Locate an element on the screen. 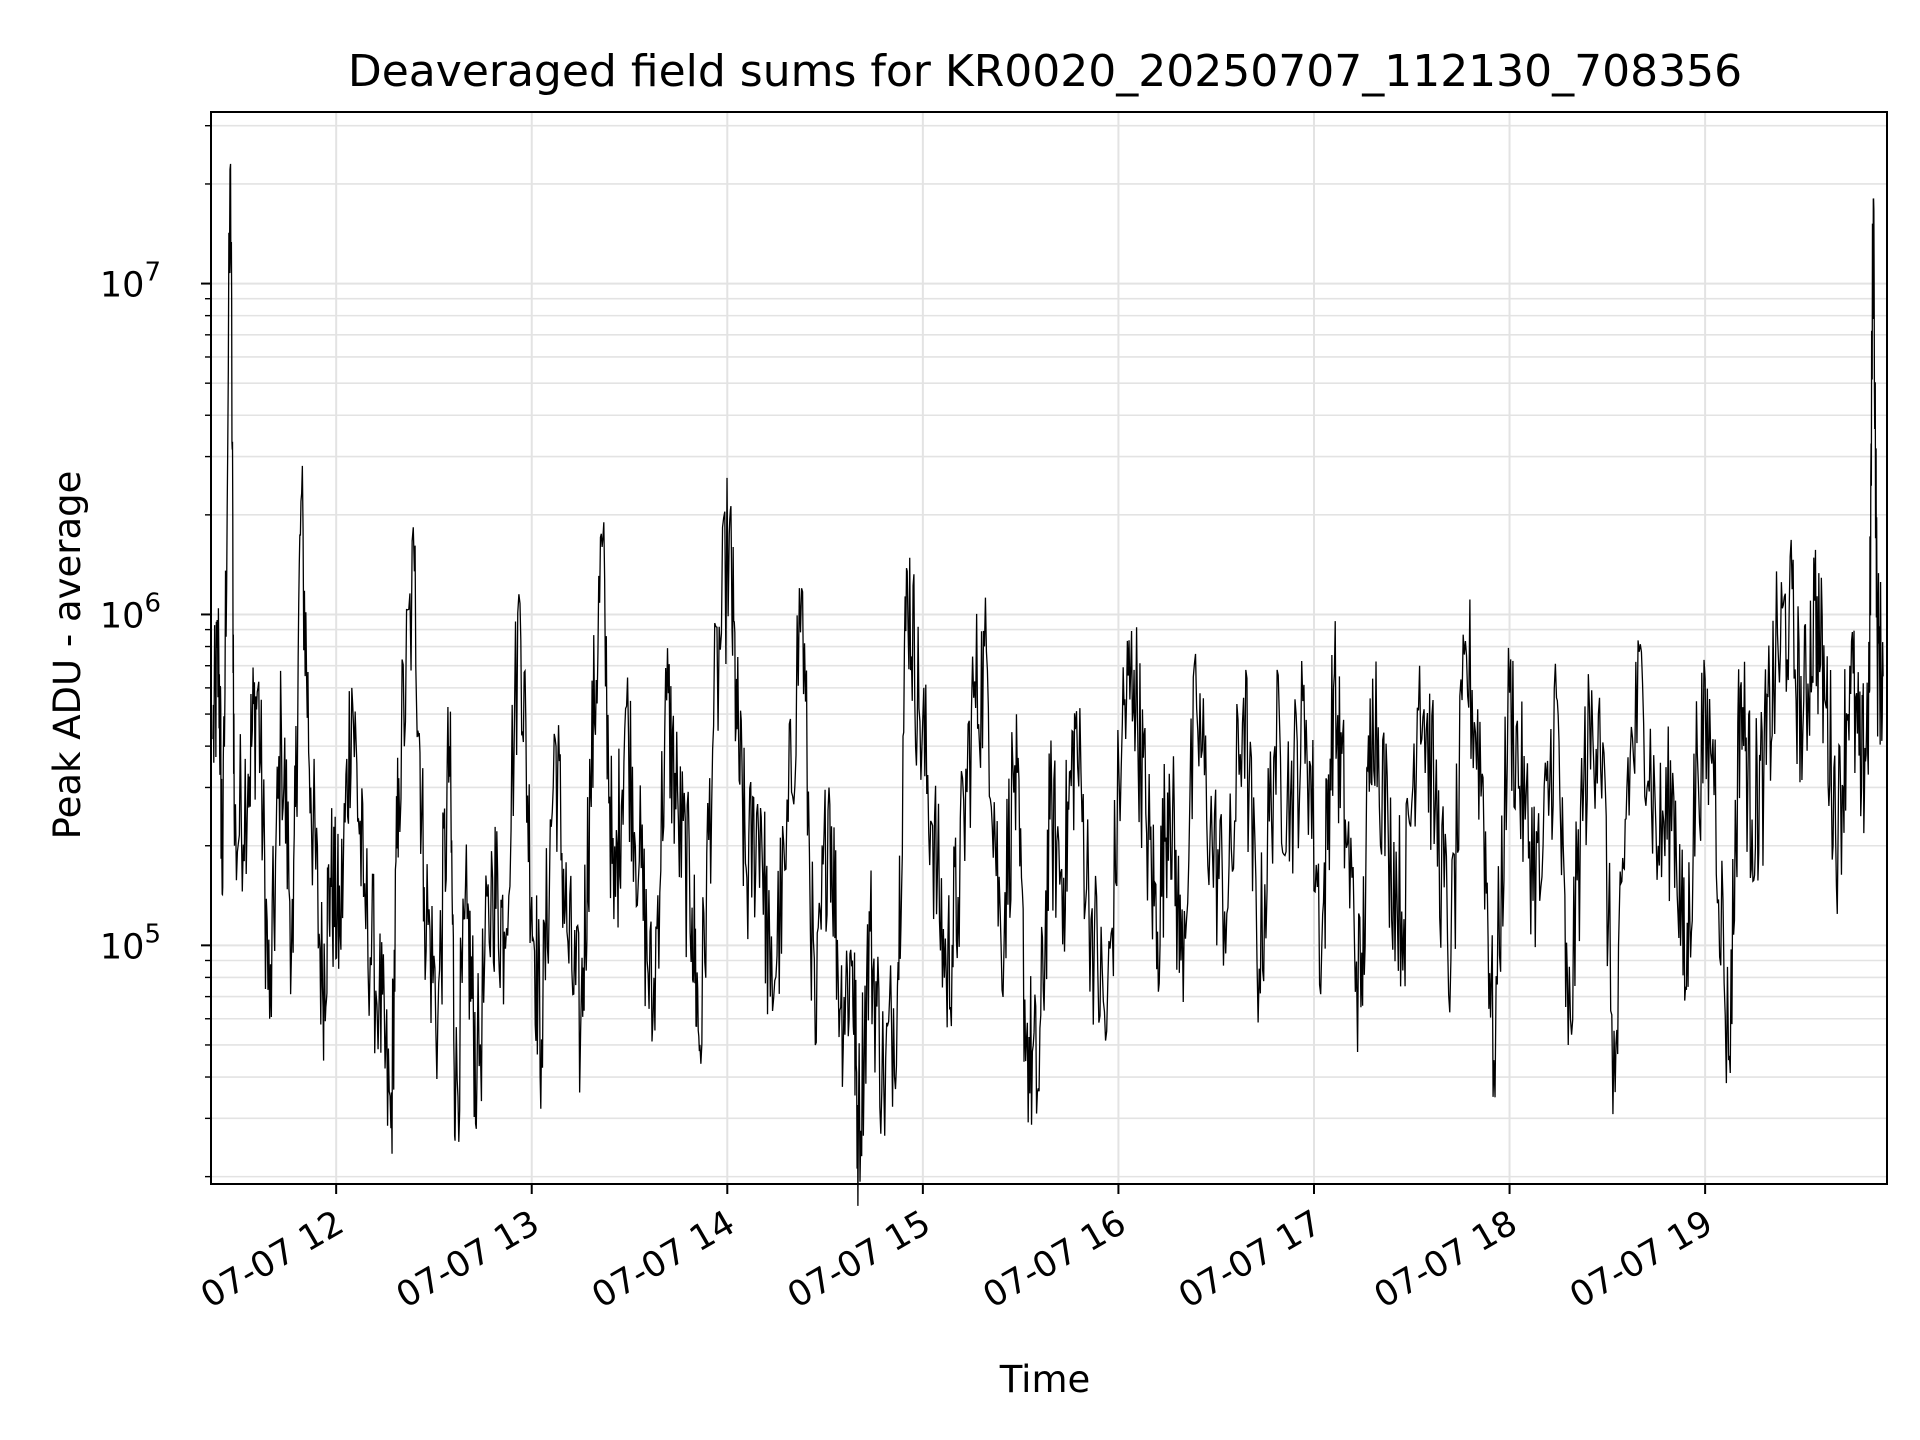  y-tick-label: 10⁶ is located at coordinates (130, 612).